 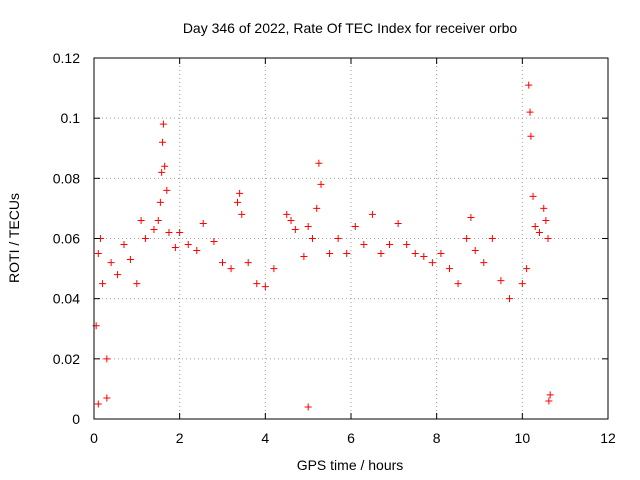 What do you see at coordinates (71, 118) in the screenshot?
I see `y-tick-label: 0.1` at bounding box center [71, 118].